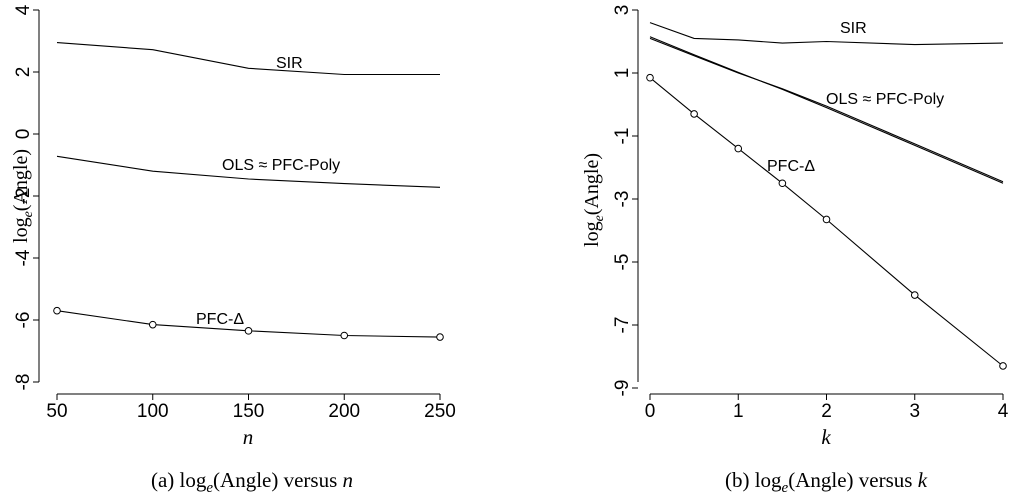 The width and height of the screenshot is (1011, 496). What do you see at coordinates (56, 411) in the screenshot?
I see `panel-a-x-tick-label: 50` at bounding box center [56, 411].